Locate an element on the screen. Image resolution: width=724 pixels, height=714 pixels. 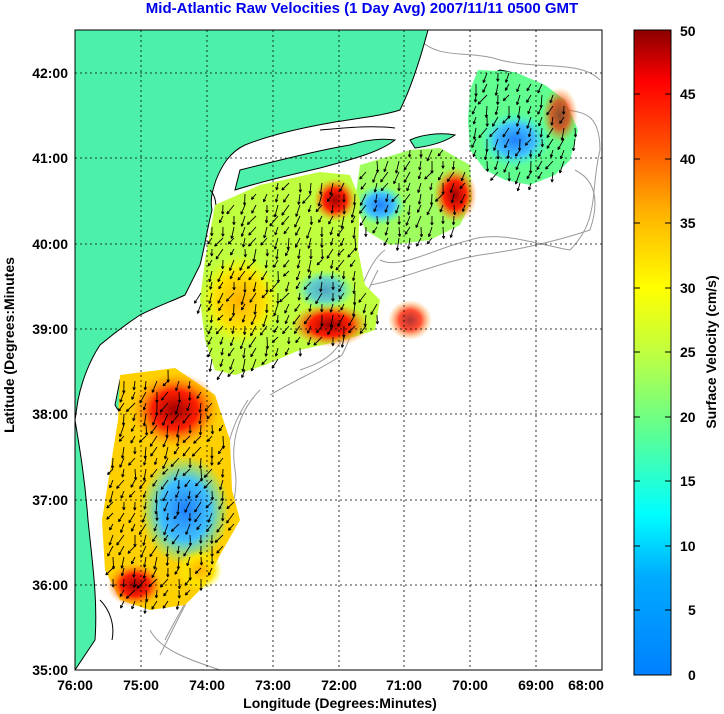
y-tick-label: 36:00 is located at coordinates (50, 585).